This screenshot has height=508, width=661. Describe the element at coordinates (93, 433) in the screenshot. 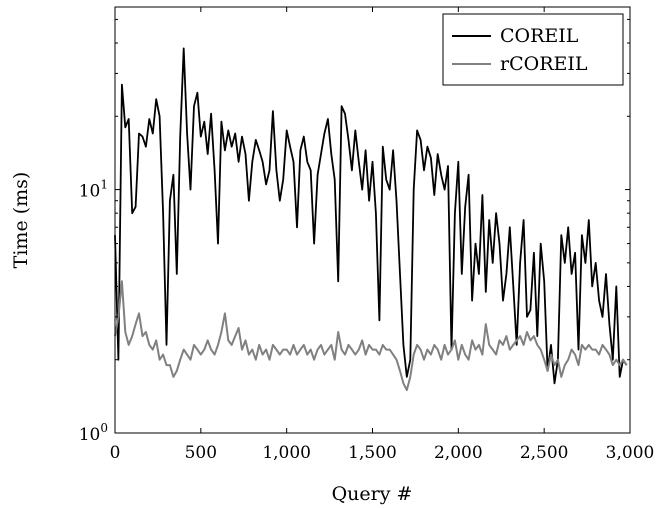

I see `y-tick-label: 10⁰` at that location.